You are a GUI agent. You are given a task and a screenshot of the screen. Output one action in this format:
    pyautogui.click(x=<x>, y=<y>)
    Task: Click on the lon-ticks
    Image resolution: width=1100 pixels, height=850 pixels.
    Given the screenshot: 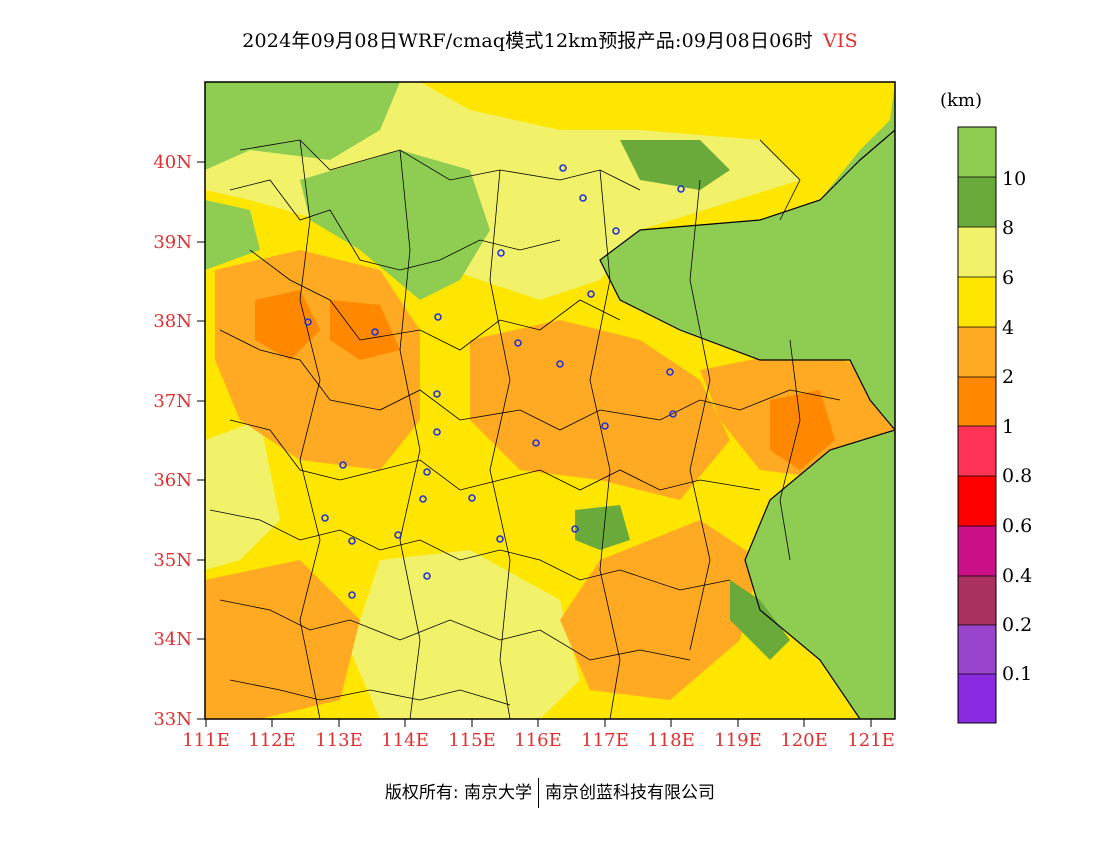 What is the action you would take?
    pyautogui.click(x=538, y=723)
    